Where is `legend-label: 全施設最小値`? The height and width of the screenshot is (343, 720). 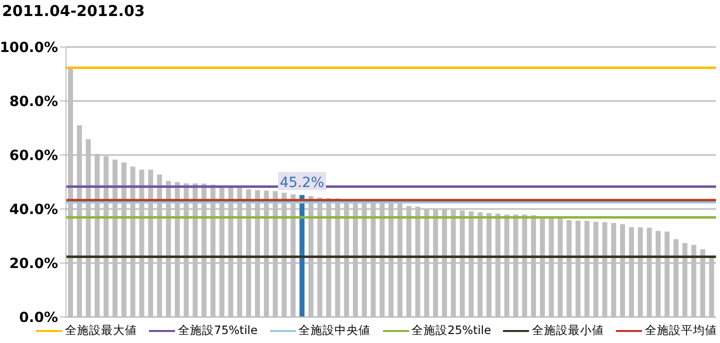
legend-label: 全施設最小値 is located at coordinates (568, 330).